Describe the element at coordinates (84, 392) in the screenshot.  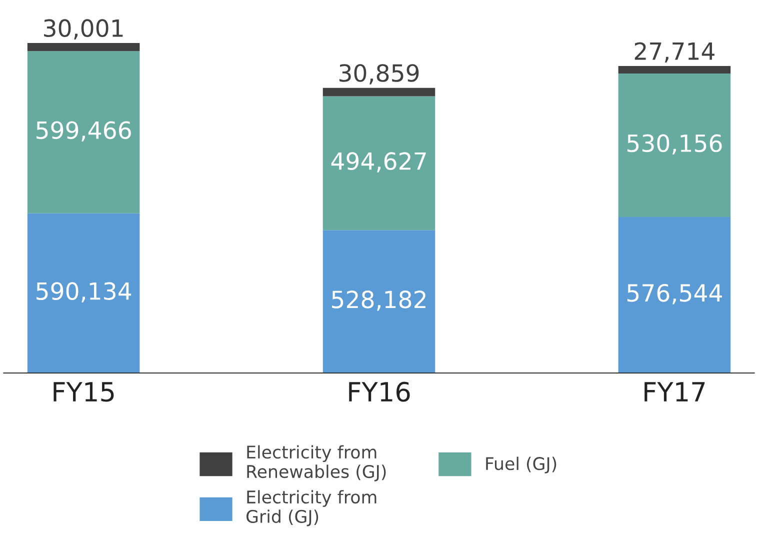
I see `x-tick-label: FY15` at that location.